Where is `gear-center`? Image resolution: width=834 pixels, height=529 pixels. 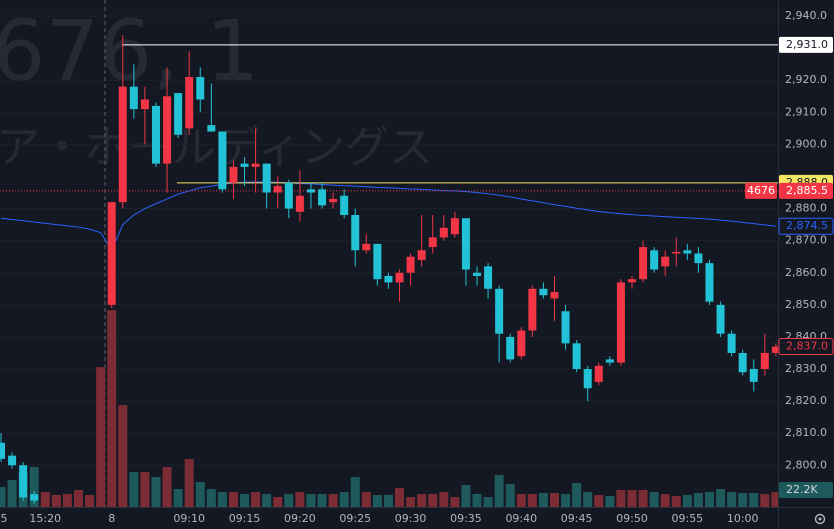
gear-center is located at coordinates (820, 519).